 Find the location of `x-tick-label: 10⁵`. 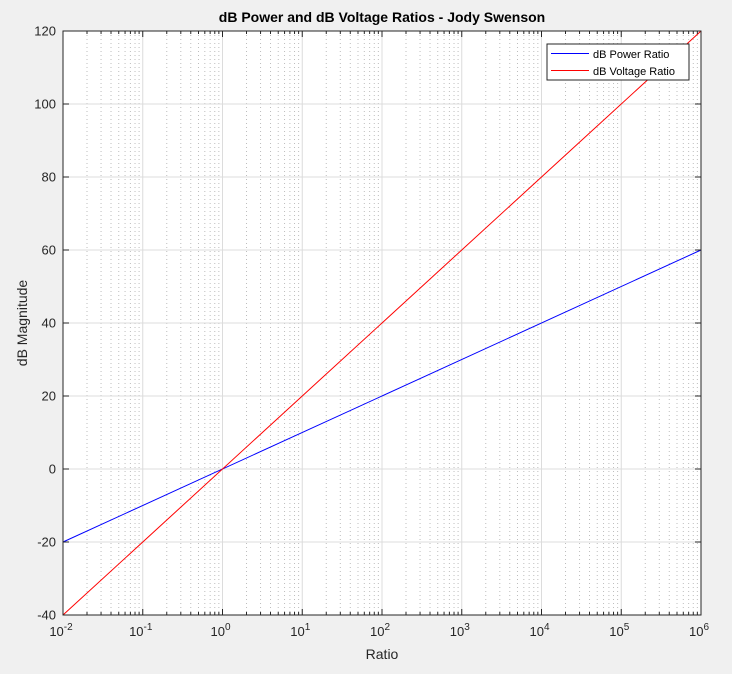

x-tick-label: 10⁵ is located at coordinates (619, 630).